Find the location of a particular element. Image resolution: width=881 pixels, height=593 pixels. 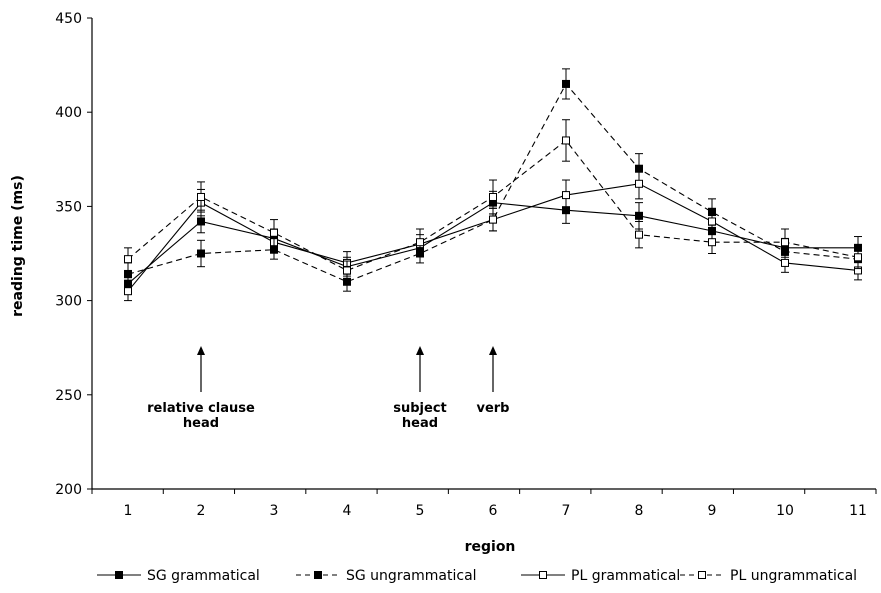

y-axis-ticks: 200 250 300 350 400 450 is located at coordinates (73, 254).